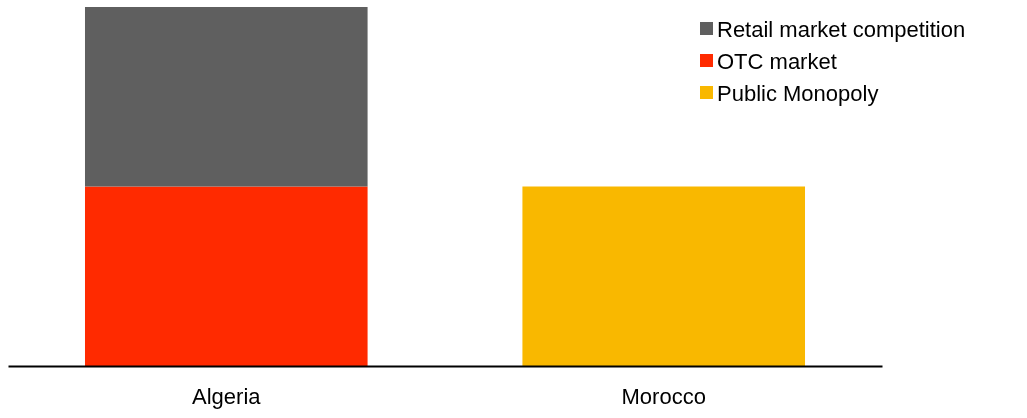 The image size is (1027, 418). What do you see at coordinates (798, 93) in the screenshot?
I see `legend-label: Public Monopoly` at bounding box center [798, 93].